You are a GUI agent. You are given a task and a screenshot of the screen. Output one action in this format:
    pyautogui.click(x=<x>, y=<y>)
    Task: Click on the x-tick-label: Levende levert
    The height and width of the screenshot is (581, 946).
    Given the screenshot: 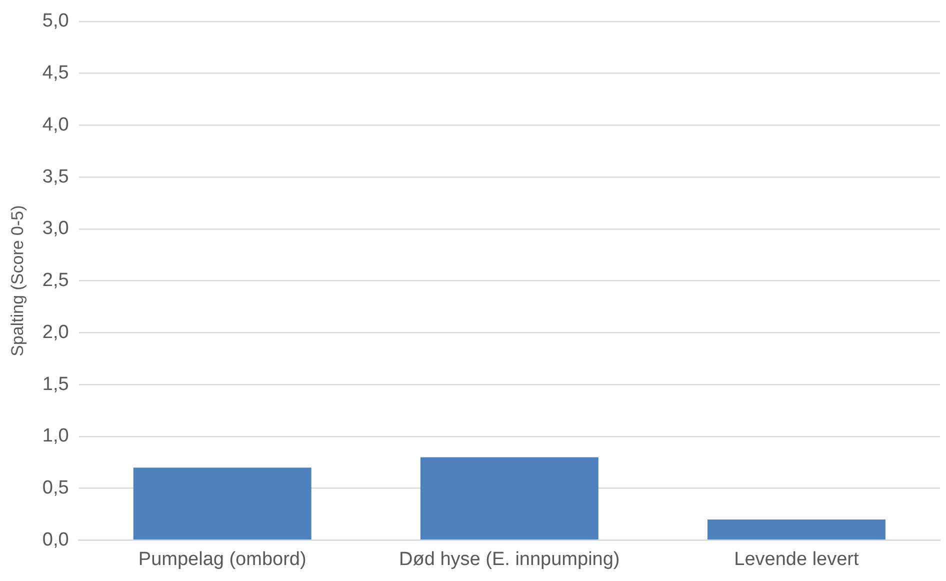 What is the action you would take?
    pyautogui.click(x=797, y=559)
    